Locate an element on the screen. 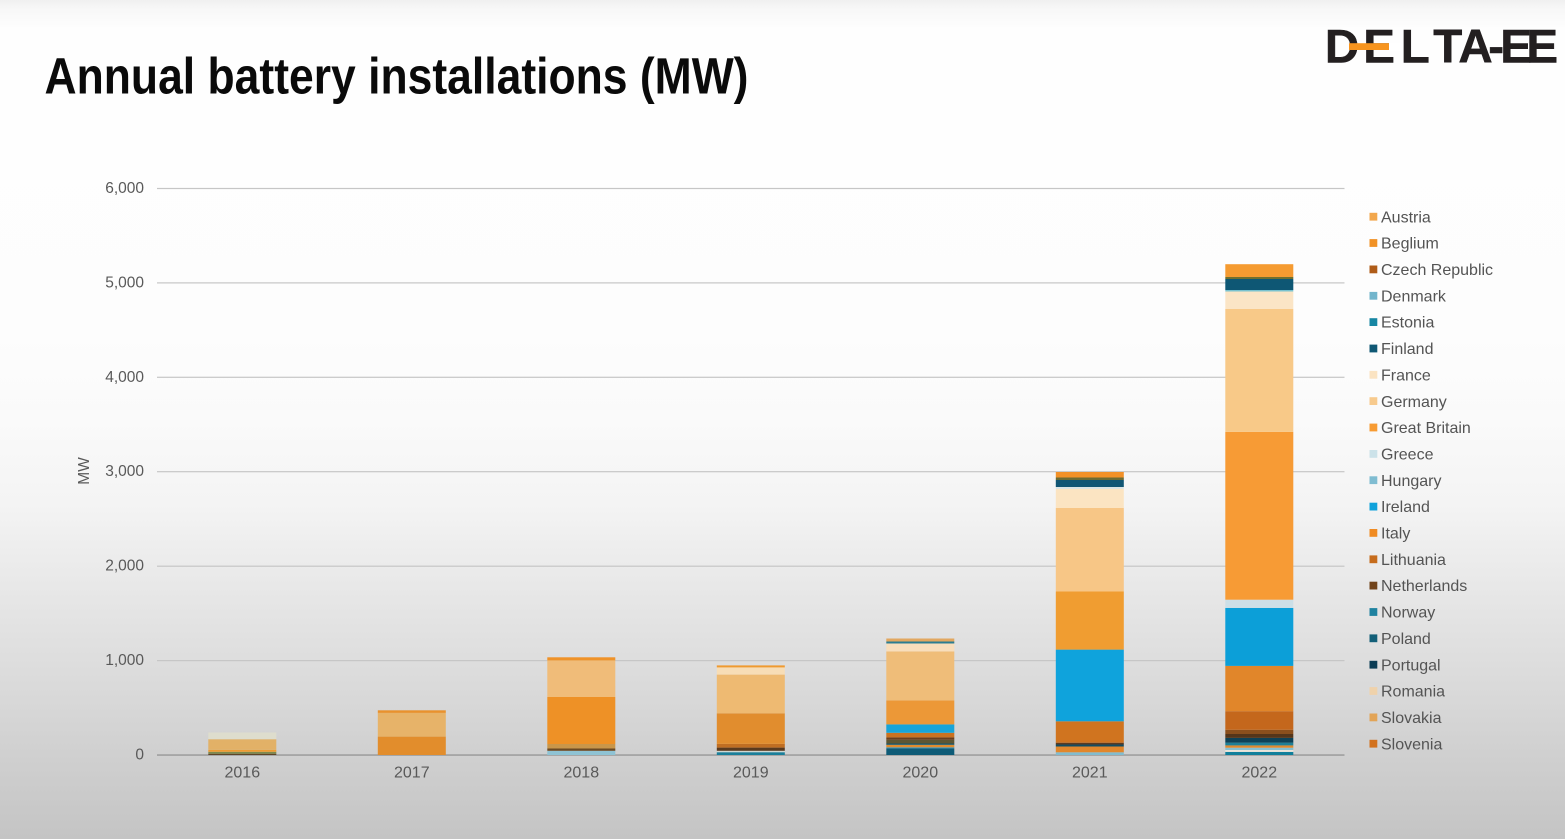 Image resolution: width=1565 pixels, height=839 pixels. svg-text: 2022 is located at coordinates (1260, 773).